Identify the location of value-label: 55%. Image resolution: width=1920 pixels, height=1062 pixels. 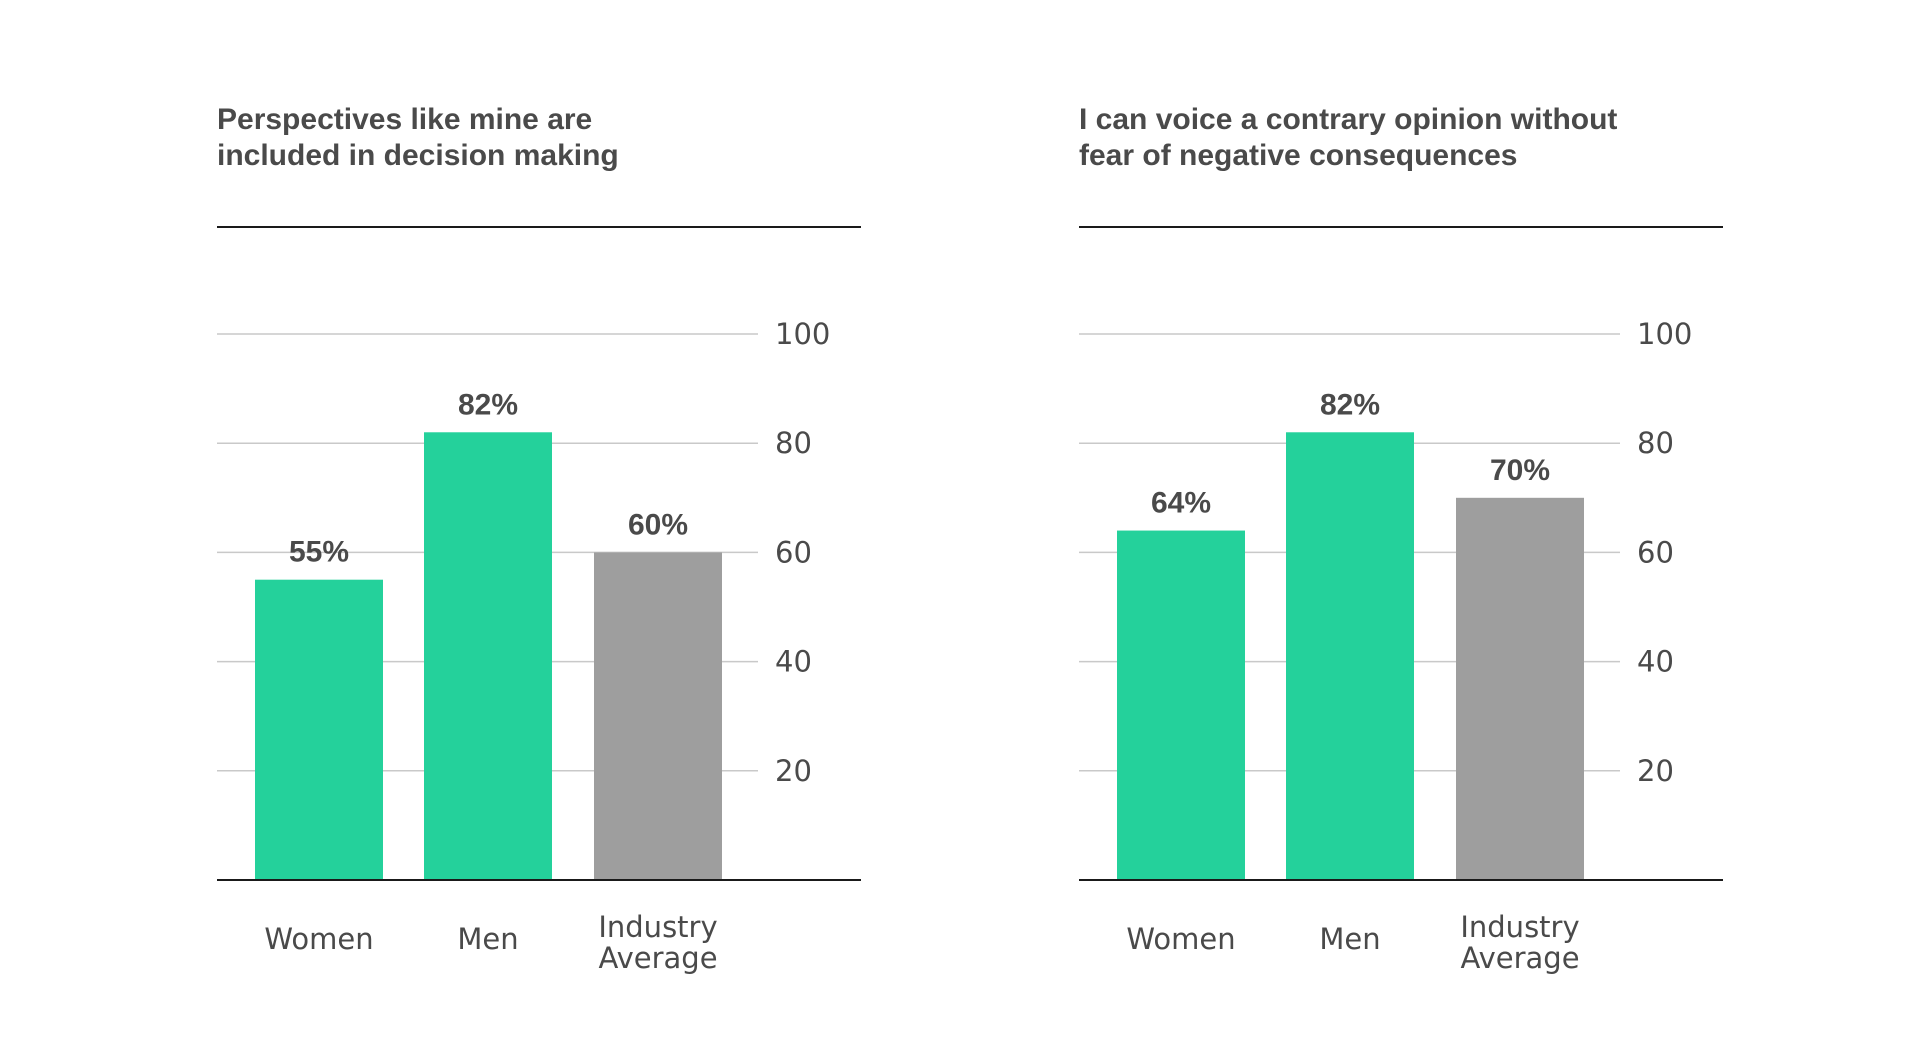
(319, 552).